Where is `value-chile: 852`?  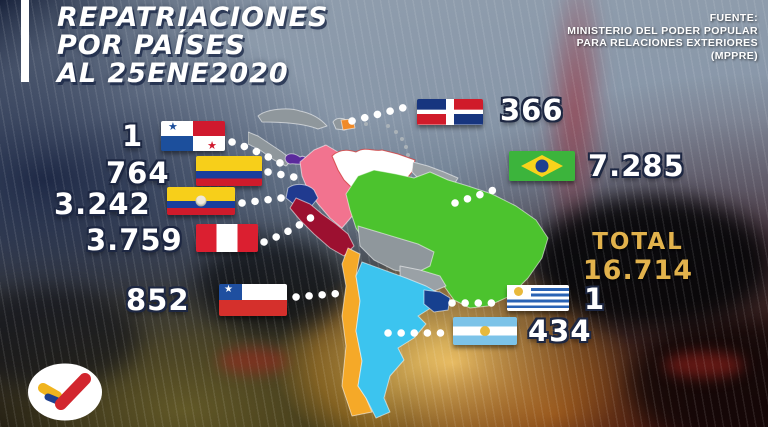 value-chile: 852 is located at coordinates (158, 300).